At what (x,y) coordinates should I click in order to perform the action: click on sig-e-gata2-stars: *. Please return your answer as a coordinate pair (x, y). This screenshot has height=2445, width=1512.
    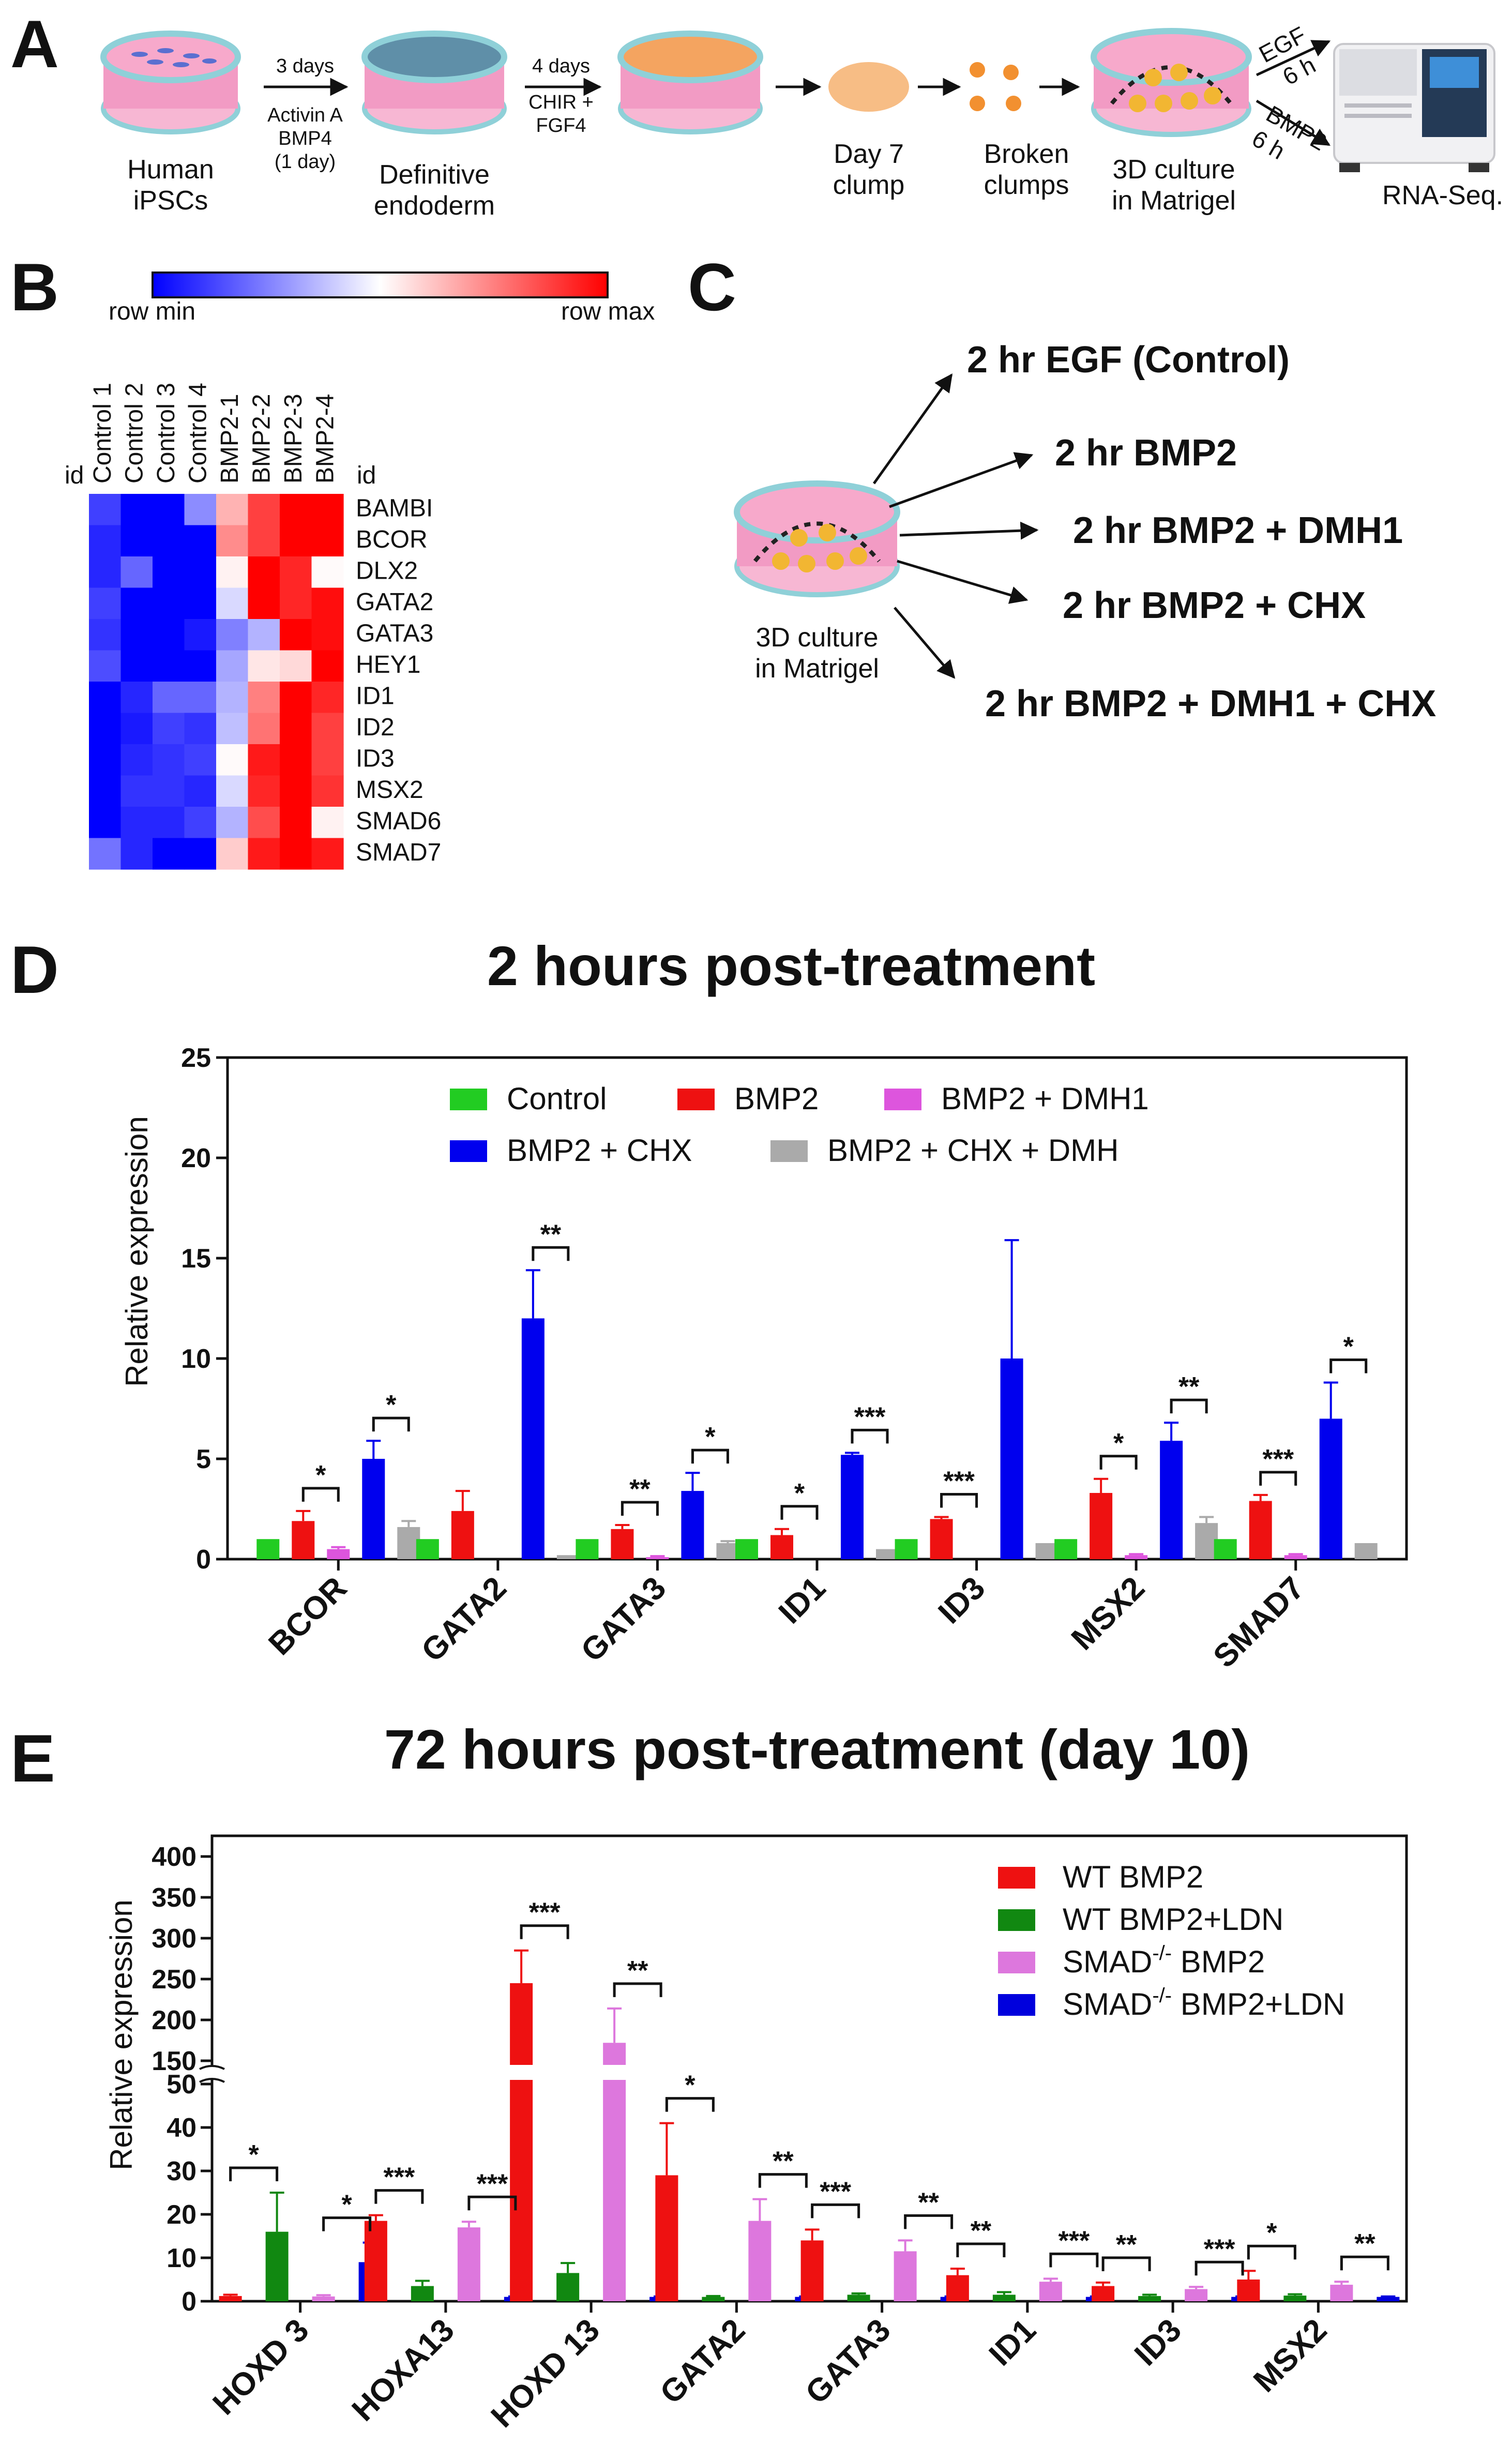
    Looking at the image, I should click on (690, 2086).